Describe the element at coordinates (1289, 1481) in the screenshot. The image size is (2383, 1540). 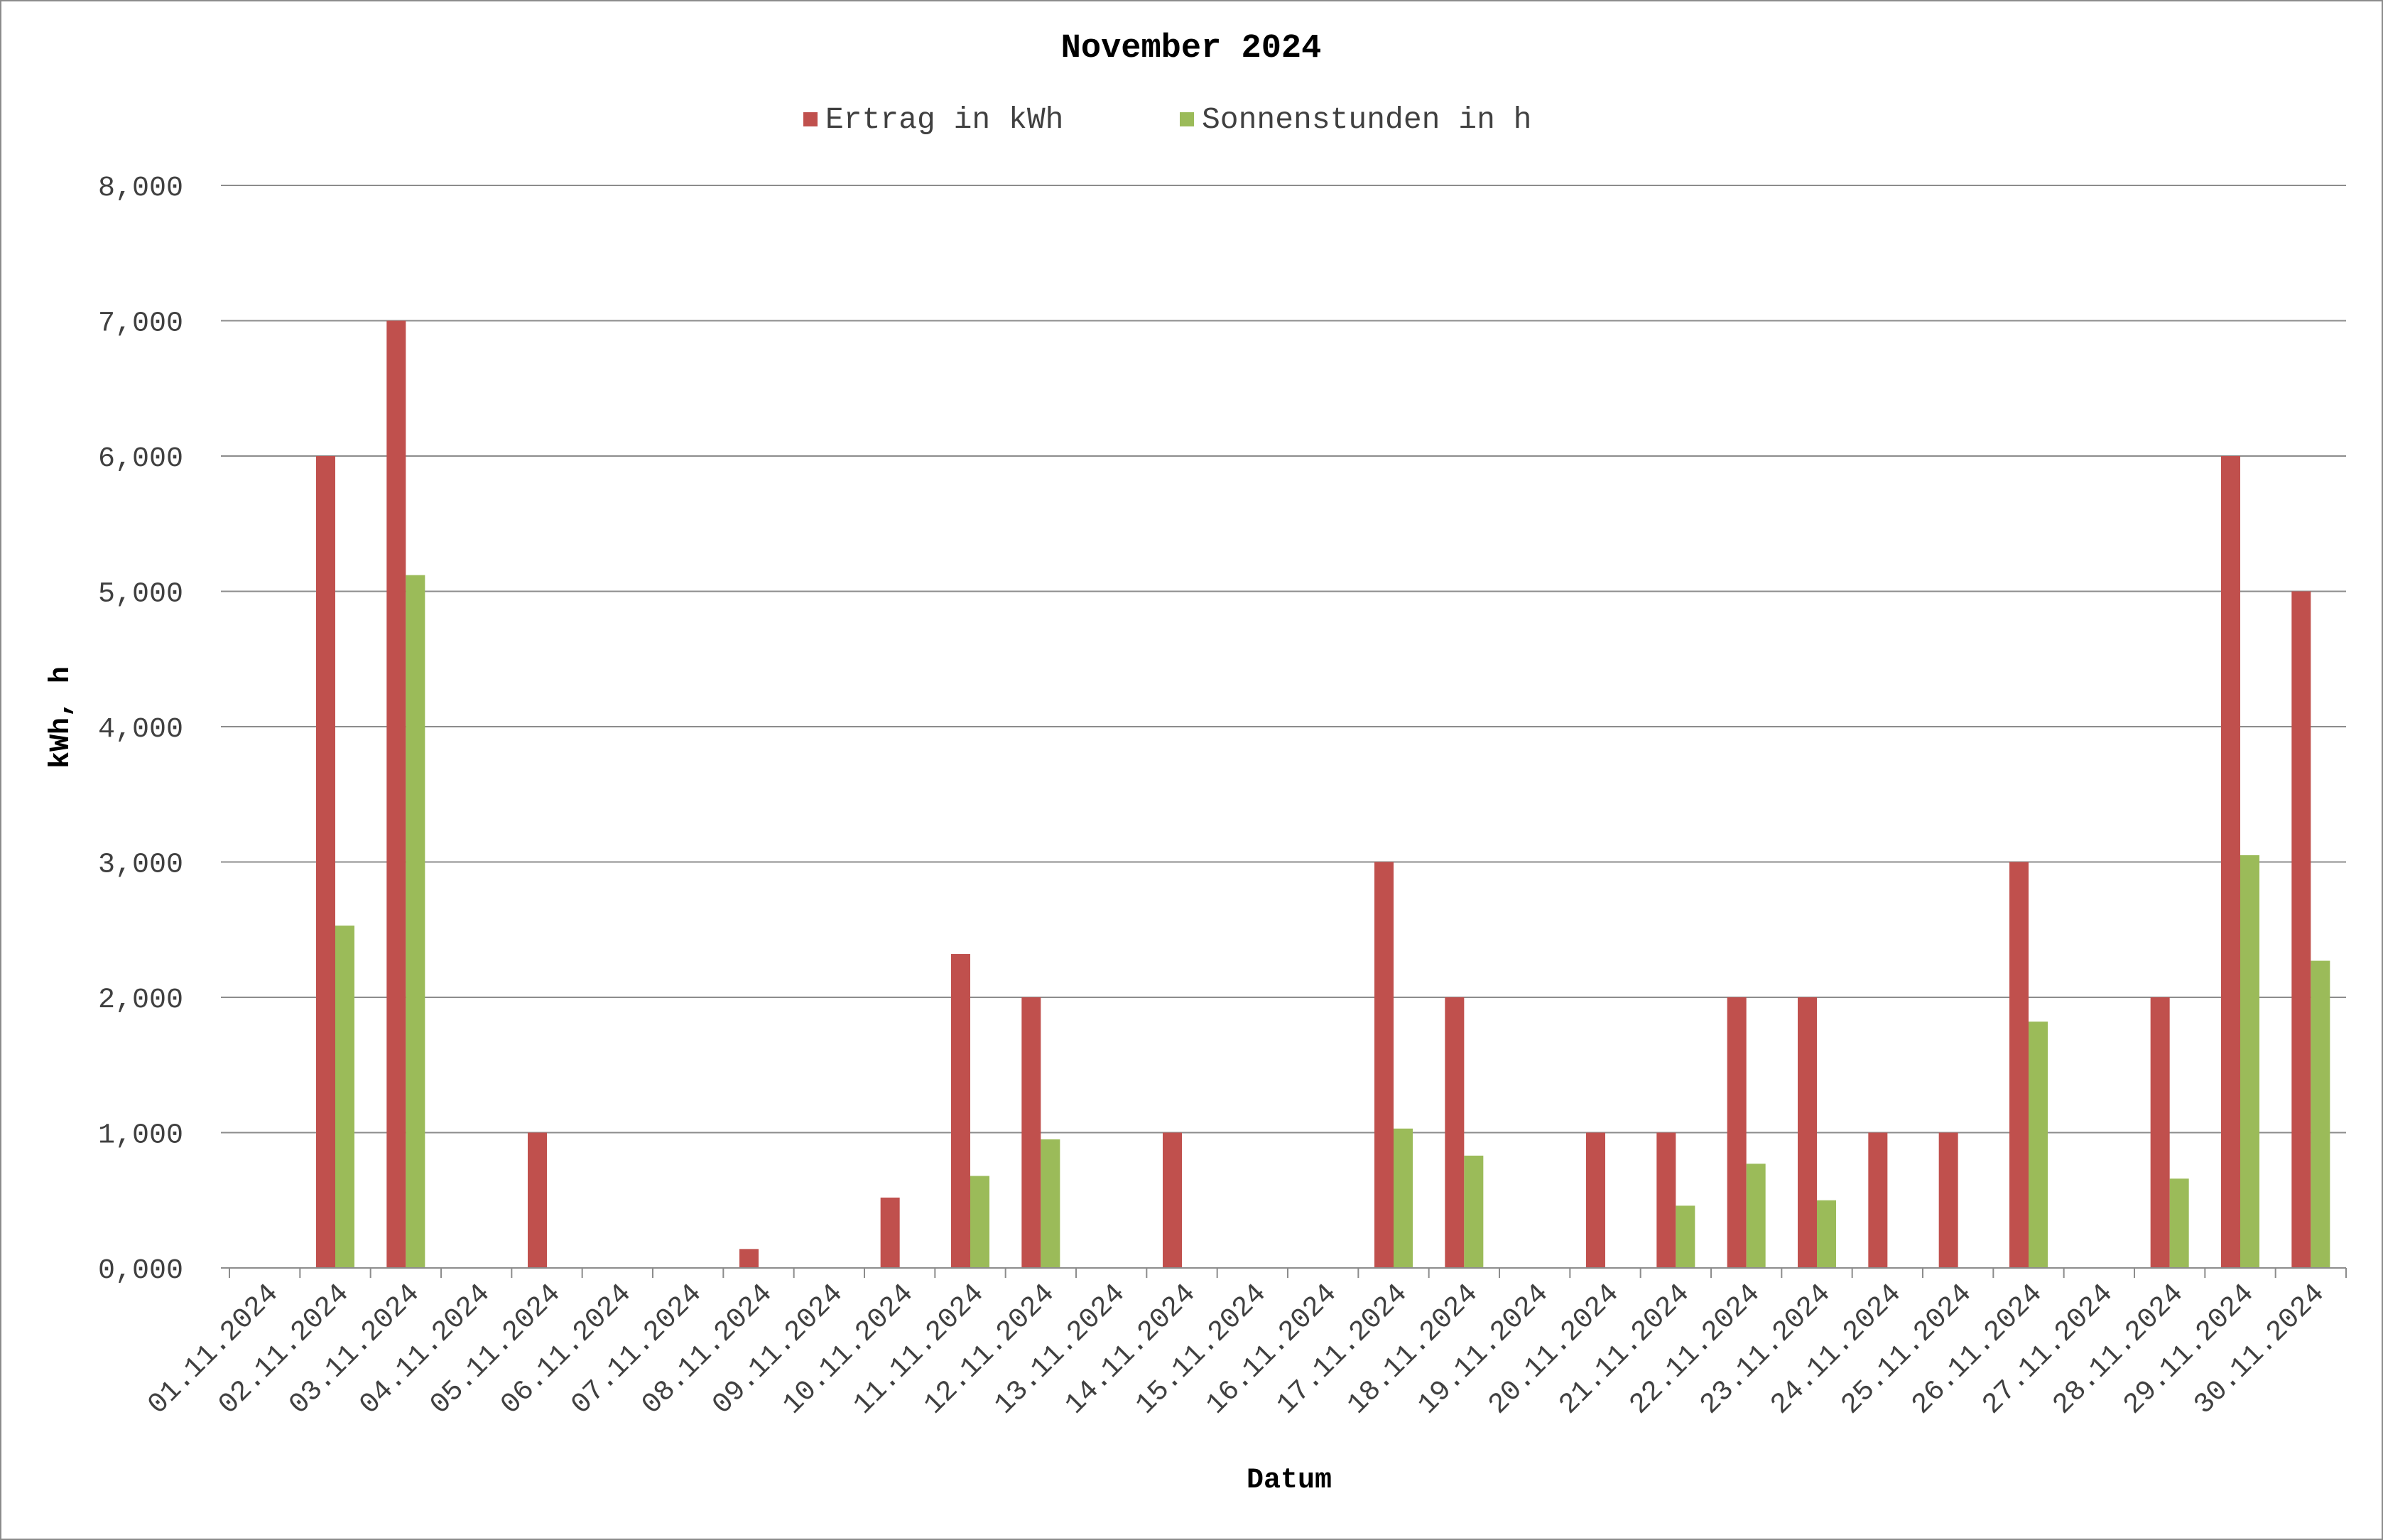
I see `x-axis-title: Datum` at that location.